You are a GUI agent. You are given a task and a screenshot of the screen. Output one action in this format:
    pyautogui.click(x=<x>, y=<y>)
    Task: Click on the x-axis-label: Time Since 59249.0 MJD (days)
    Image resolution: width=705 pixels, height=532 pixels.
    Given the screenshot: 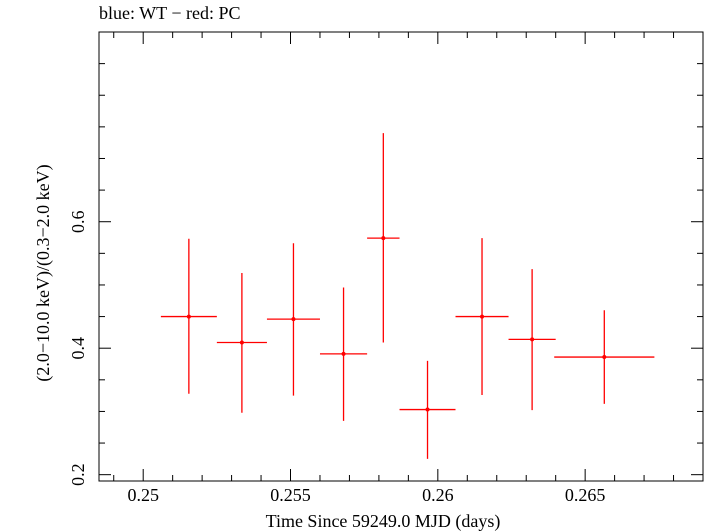 What is the action you would take?
    pyautogui.click(x=383, y=521)
    